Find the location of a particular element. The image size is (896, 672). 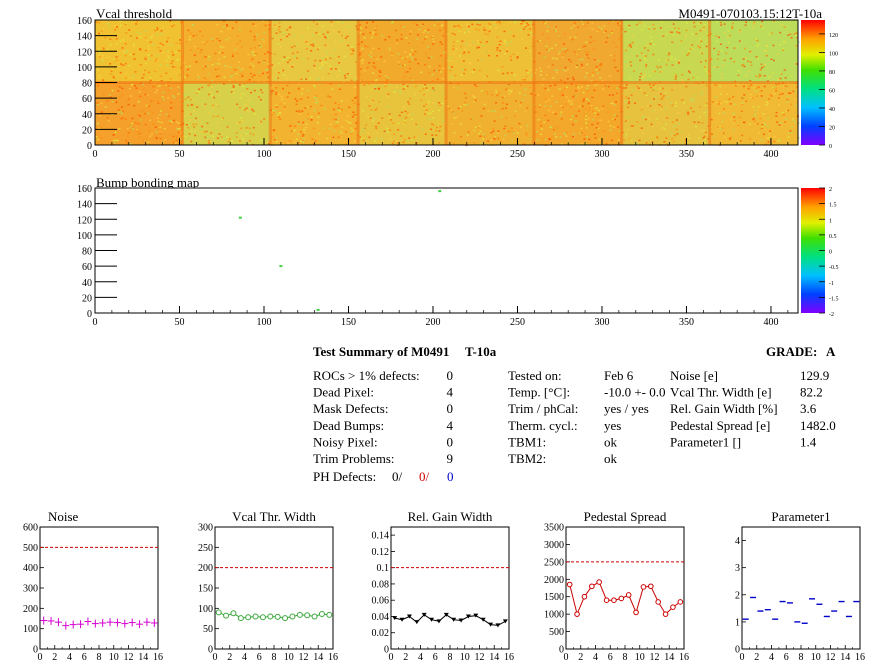

condition-label: Tested on: is located at coordinates (535, 375).